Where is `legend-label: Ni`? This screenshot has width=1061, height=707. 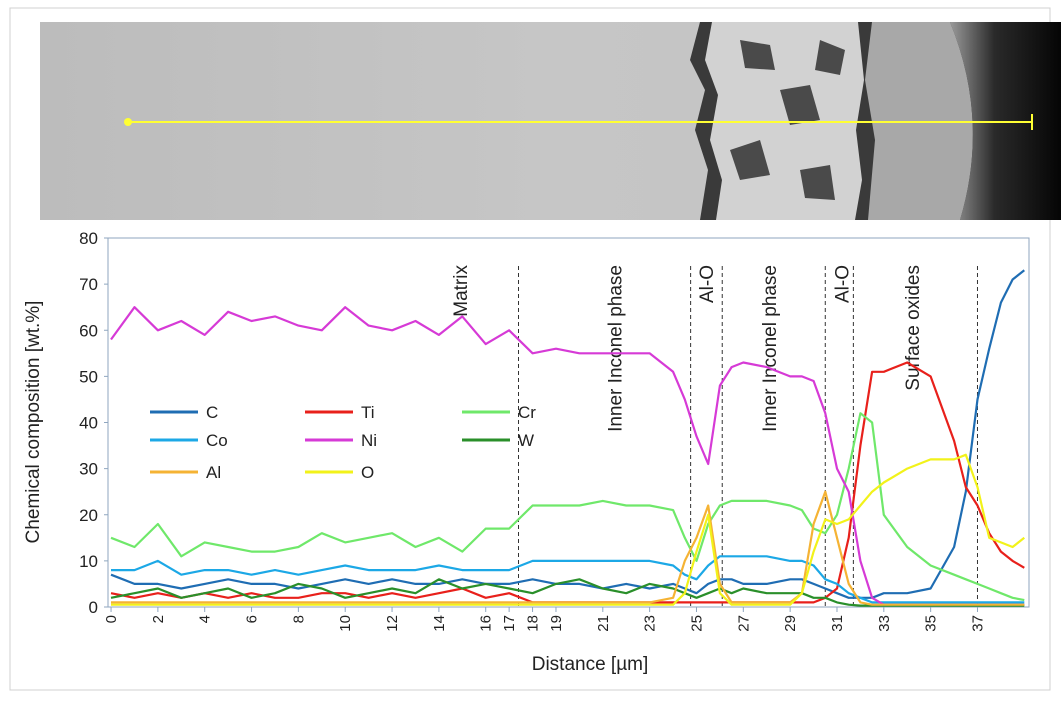 legend-label: Ni is located at coordinates (369, 440).